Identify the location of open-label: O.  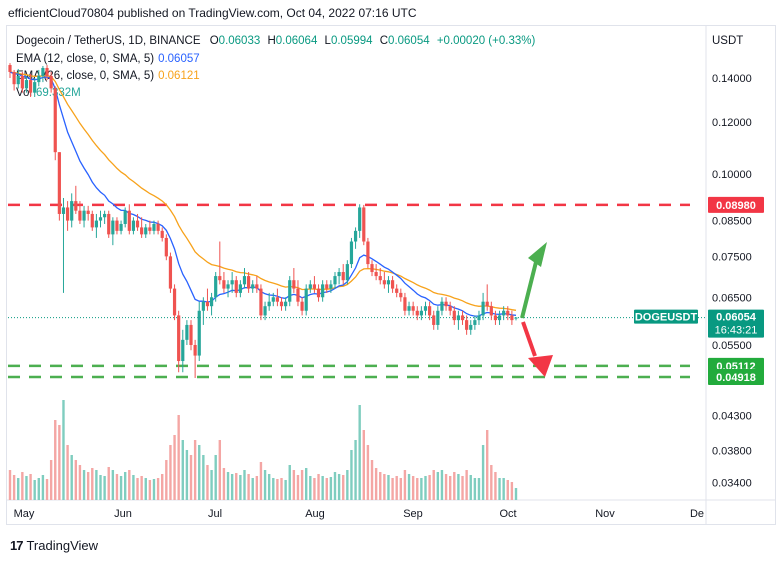
(214, 41).